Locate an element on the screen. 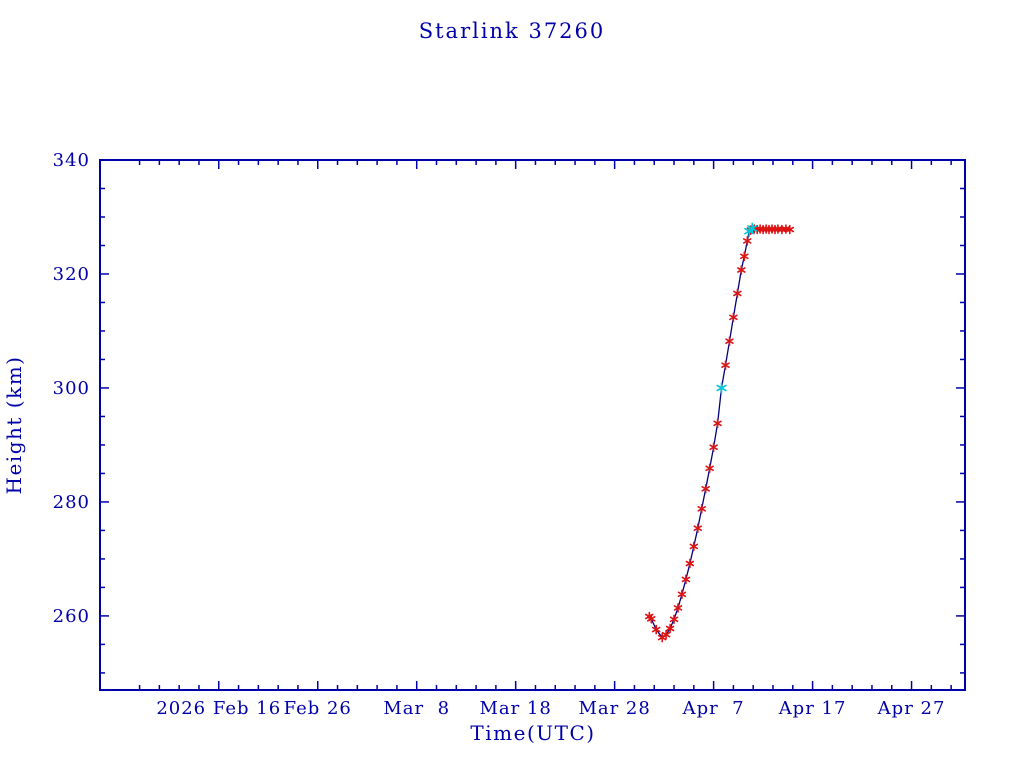 The width and height of the screenshot is (1024, 768). y-axis-label: Height (km) is located at coordinates (14, 425).